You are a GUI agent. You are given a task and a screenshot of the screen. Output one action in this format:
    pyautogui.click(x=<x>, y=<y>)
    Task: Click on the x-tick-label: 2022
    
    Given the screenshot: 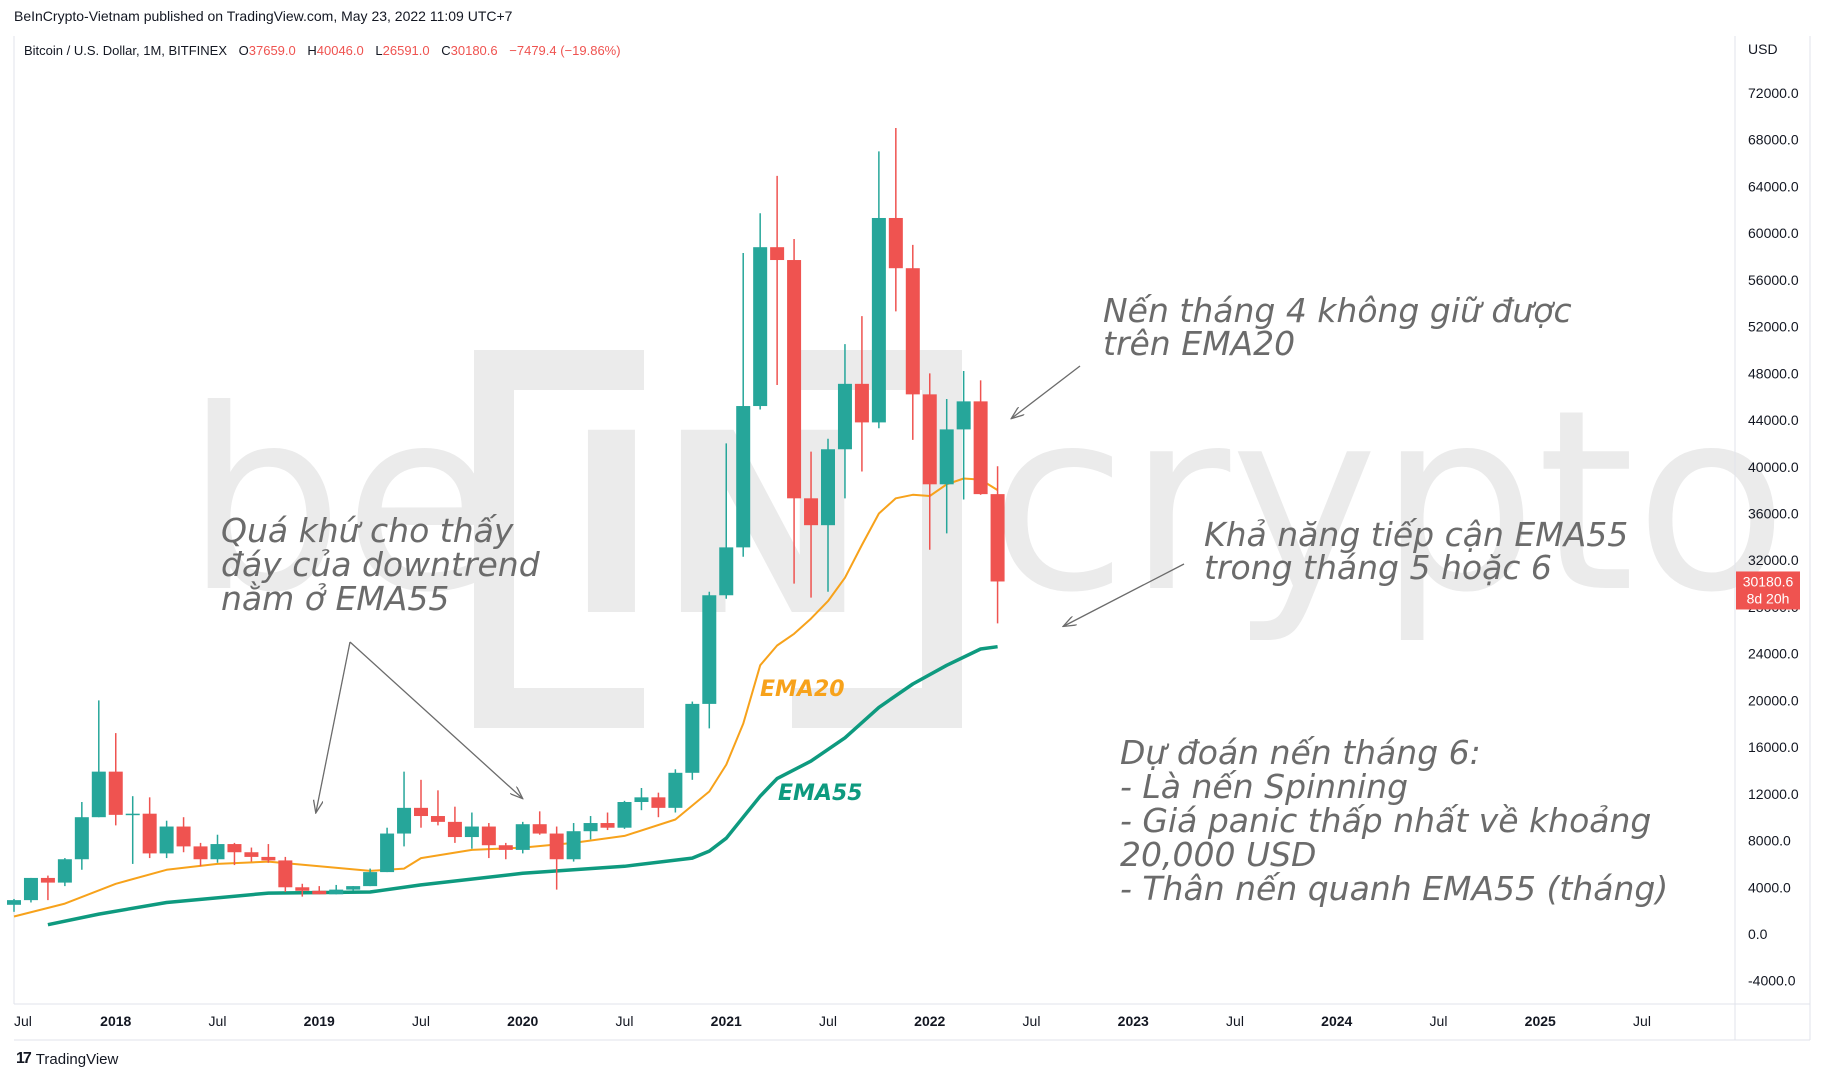 What is the action you would take?
    pyautogui.click(x=929, y=1021)
    